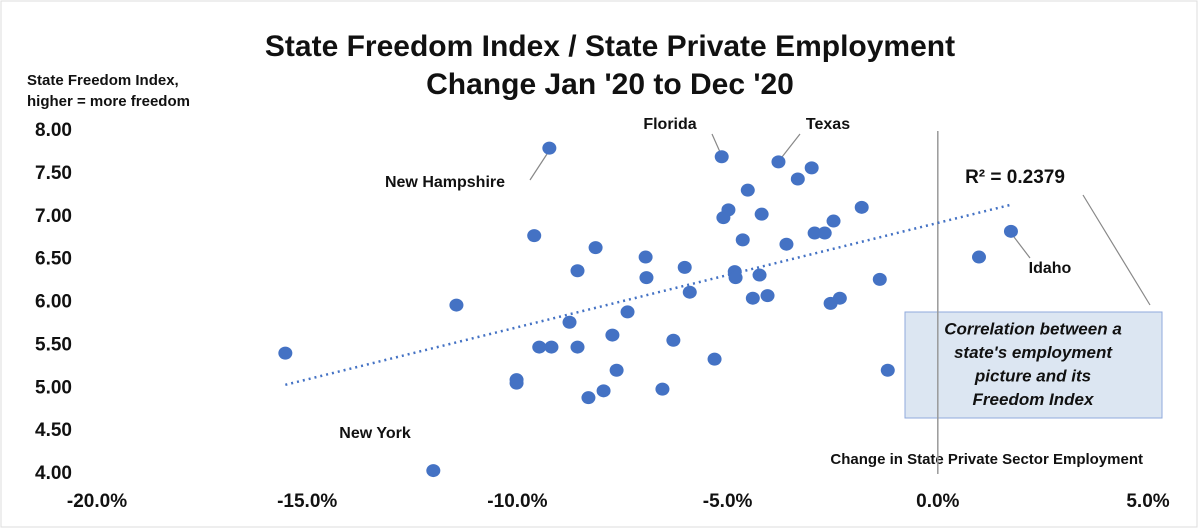 The width and height of the screenshot is (1198, 528). Describe the element at coordinates (669, 124) in the screenshot. I see `annotation: Florida` at that location.